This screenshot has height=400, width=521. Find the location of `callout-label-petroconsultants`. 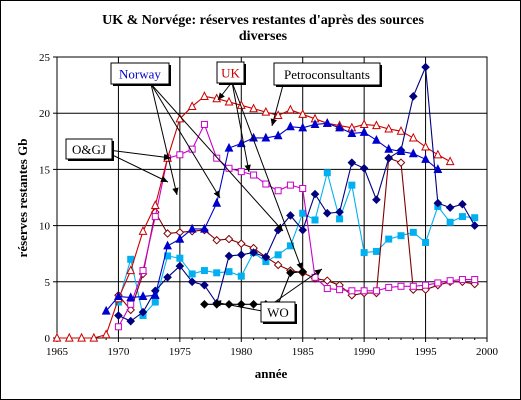

callout-label-petroconsultants is located at coordinates (327, 74).